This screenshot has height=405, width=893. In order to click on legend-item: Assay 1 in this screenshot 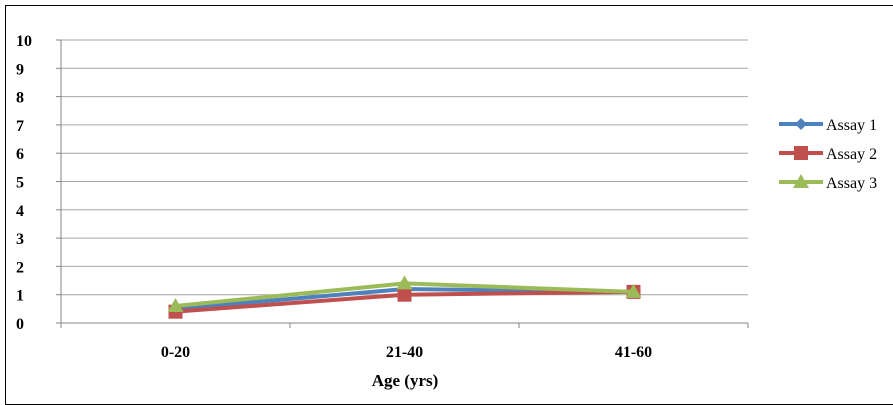, I will do `click(828, 125)`.